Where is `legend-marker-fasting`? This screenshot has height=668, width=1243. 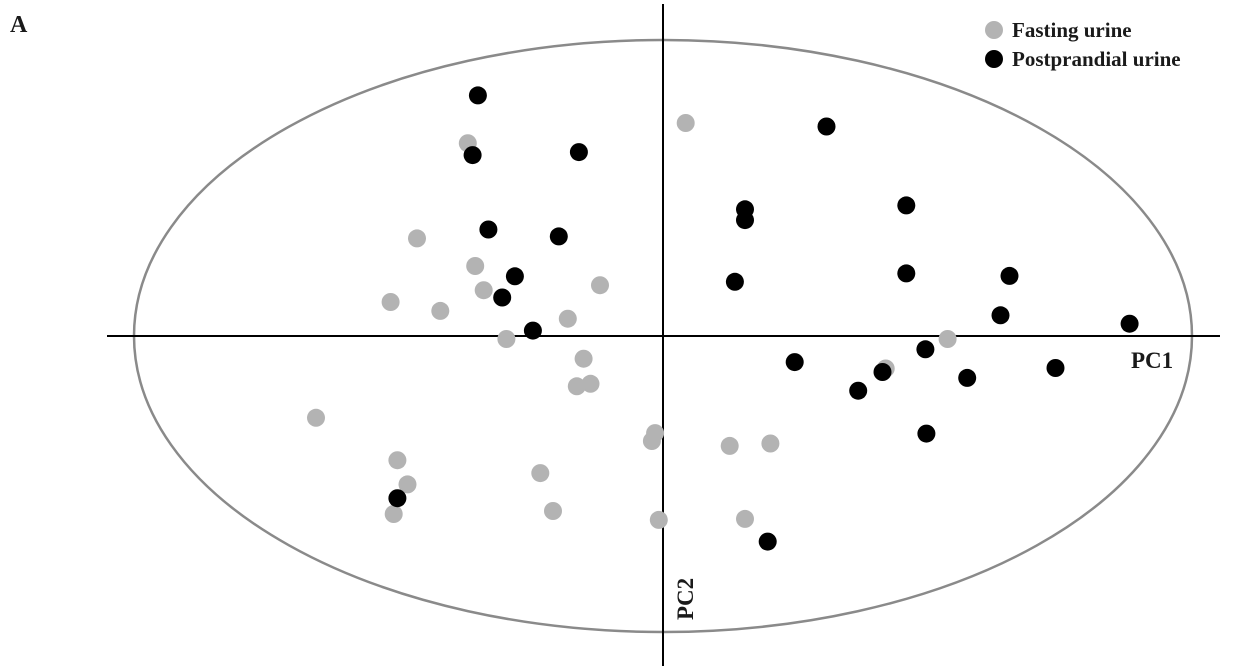 legend-marker-fasting is located at coordinates (994, 30).